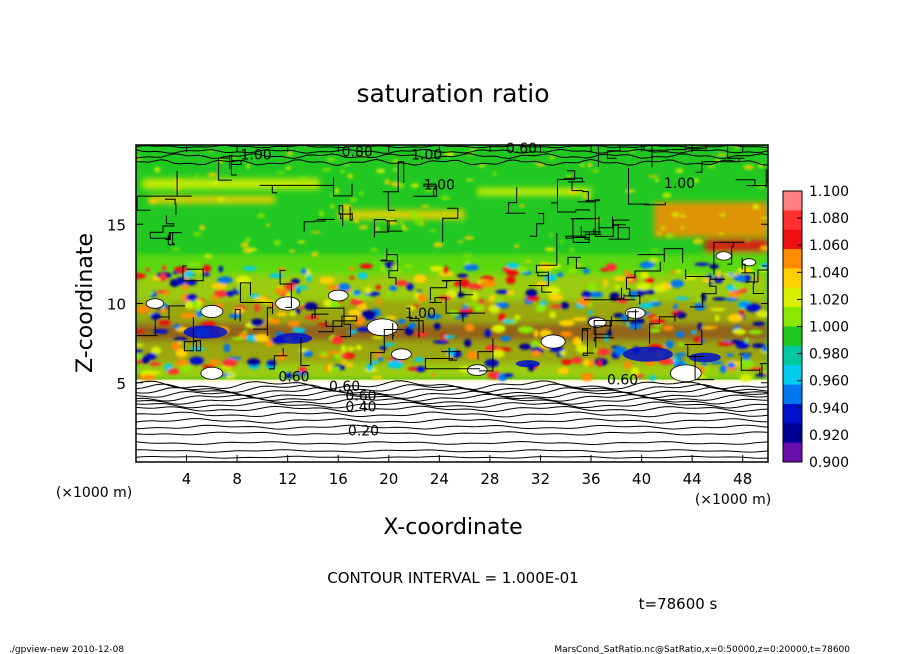 The width and height of the screenshot is (904, 654). What do you see at coordinates (116, 225) in the screenshot?
I see `y-tick-label-15: 15` at bounding box center [116, 225].